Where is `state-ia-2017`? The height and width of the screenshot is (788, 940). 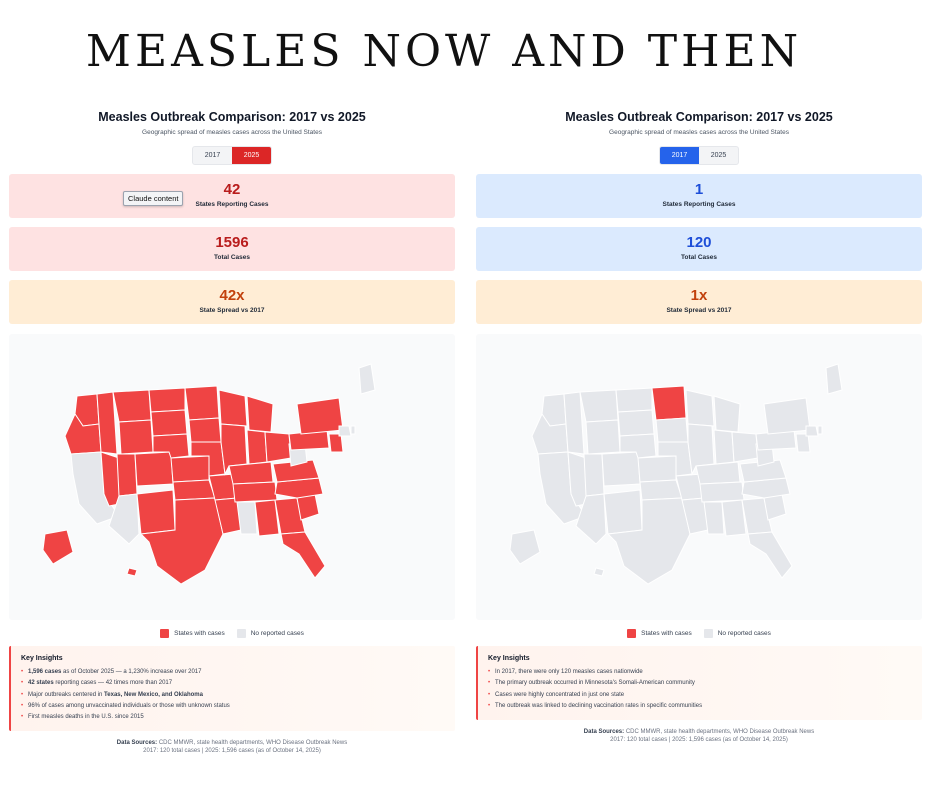
state-ia-2017 is located at coordinates (672, 430).